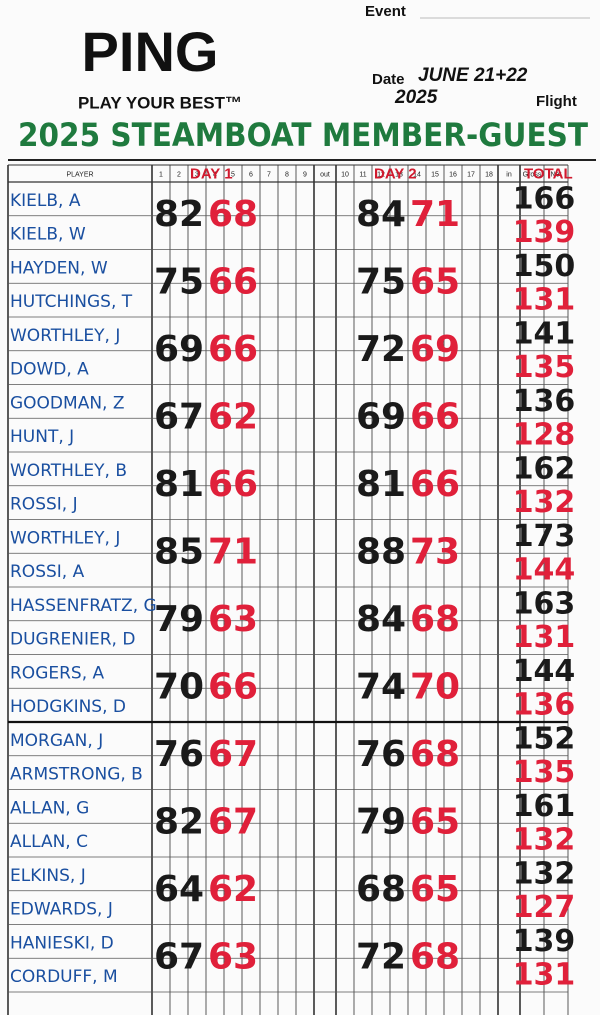 This screenshot has height=1015, width=600. What do you see at coordinates (215, 174) in the screenshot?
I see `column-header: 4` at bounding box center [215, 174].